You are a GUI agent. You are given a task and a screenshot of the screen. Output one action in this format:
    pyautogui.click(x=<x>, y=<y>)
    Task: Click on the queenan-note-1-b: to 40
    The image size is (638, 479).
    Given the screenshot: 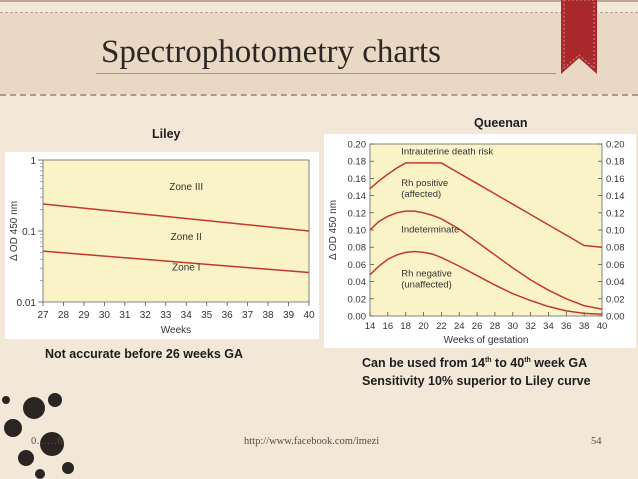 What is the action you would take?
    pyautogui.click(x=508, y=363)
    